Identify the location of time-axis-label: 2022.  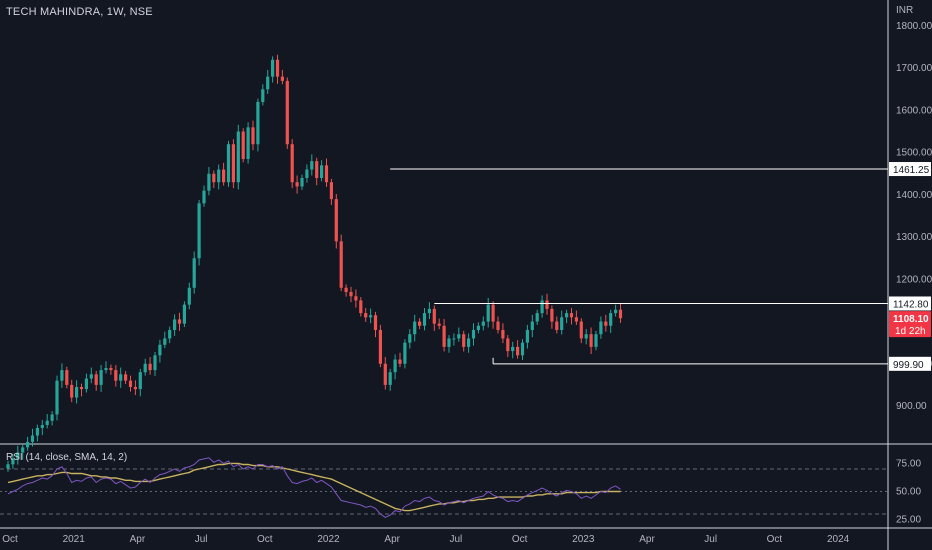
(328, 539).